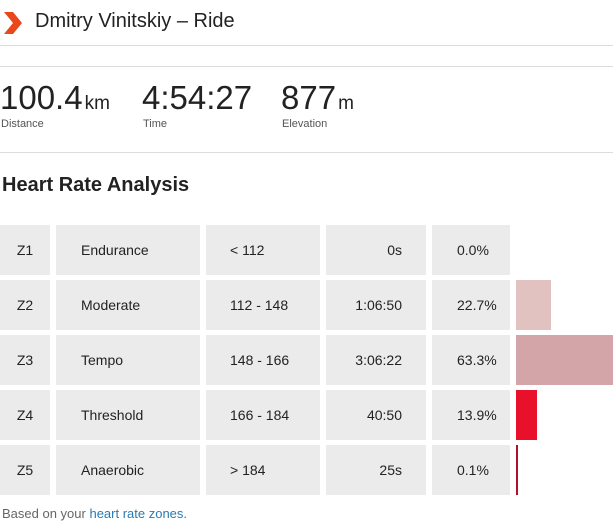 This screenshot has height=532, width=613. Describe the element at coordinates (346, 103) in the screenshot. I see `stat-unit: m` at that location.